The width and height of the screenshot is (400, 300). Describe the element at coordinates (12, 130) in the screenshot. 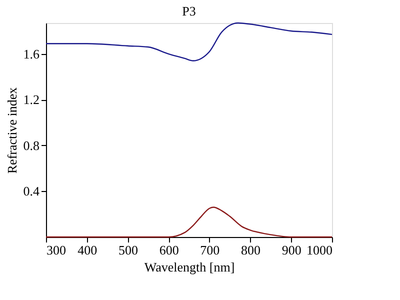

I see `y-axis-title: Refractive index` at that location.